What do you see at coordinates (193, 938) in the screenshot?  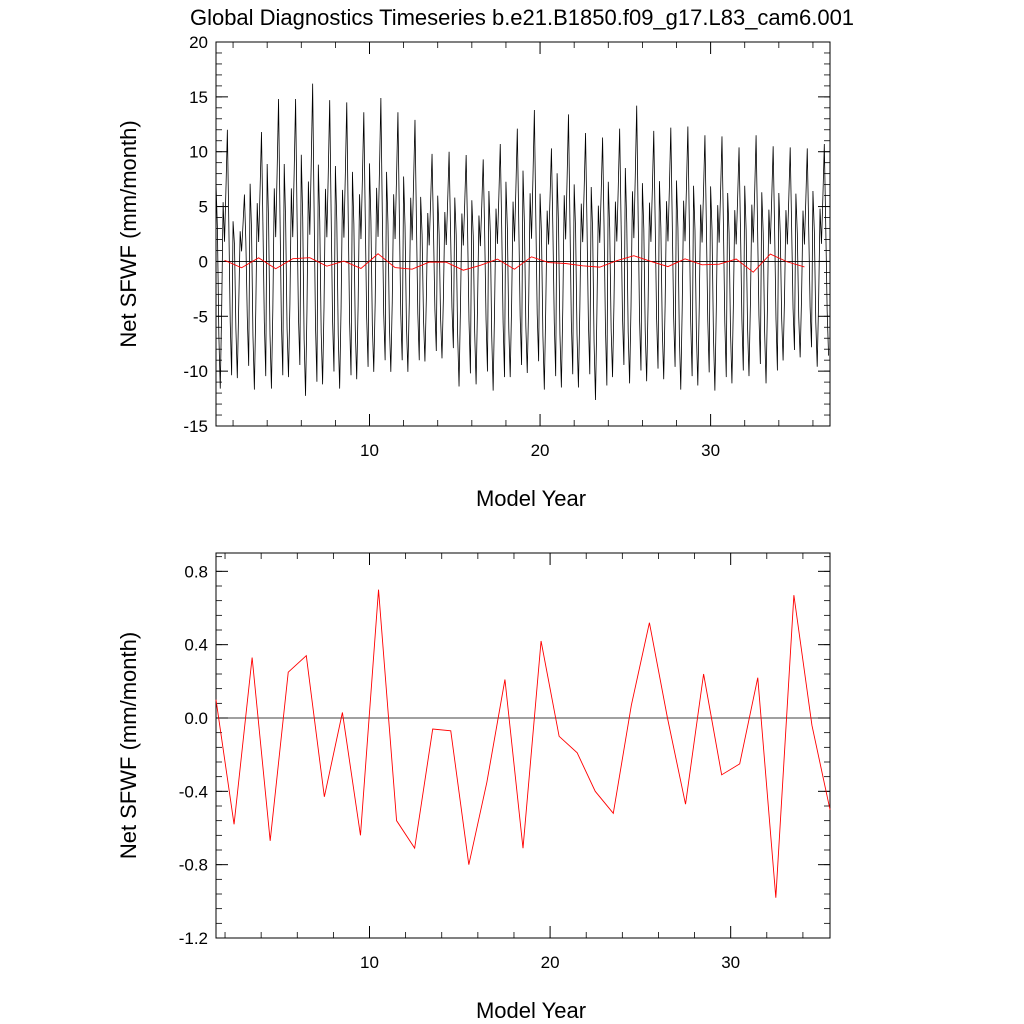 I see `y-tick-label: -1.2` at bounding box center [193, 938].